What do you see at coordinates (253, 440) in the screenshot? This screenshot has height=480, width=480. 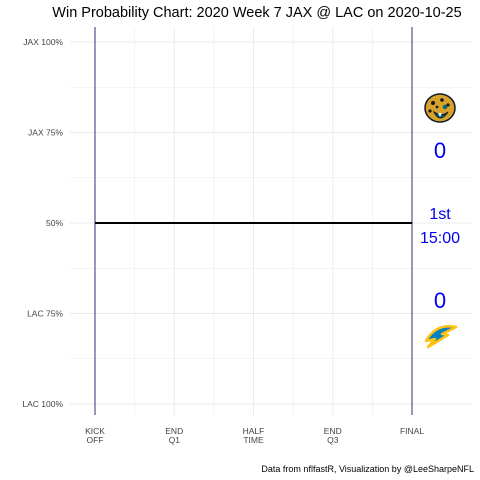 I see `x-tick-label: TIME` at bounding box center [253, 440].